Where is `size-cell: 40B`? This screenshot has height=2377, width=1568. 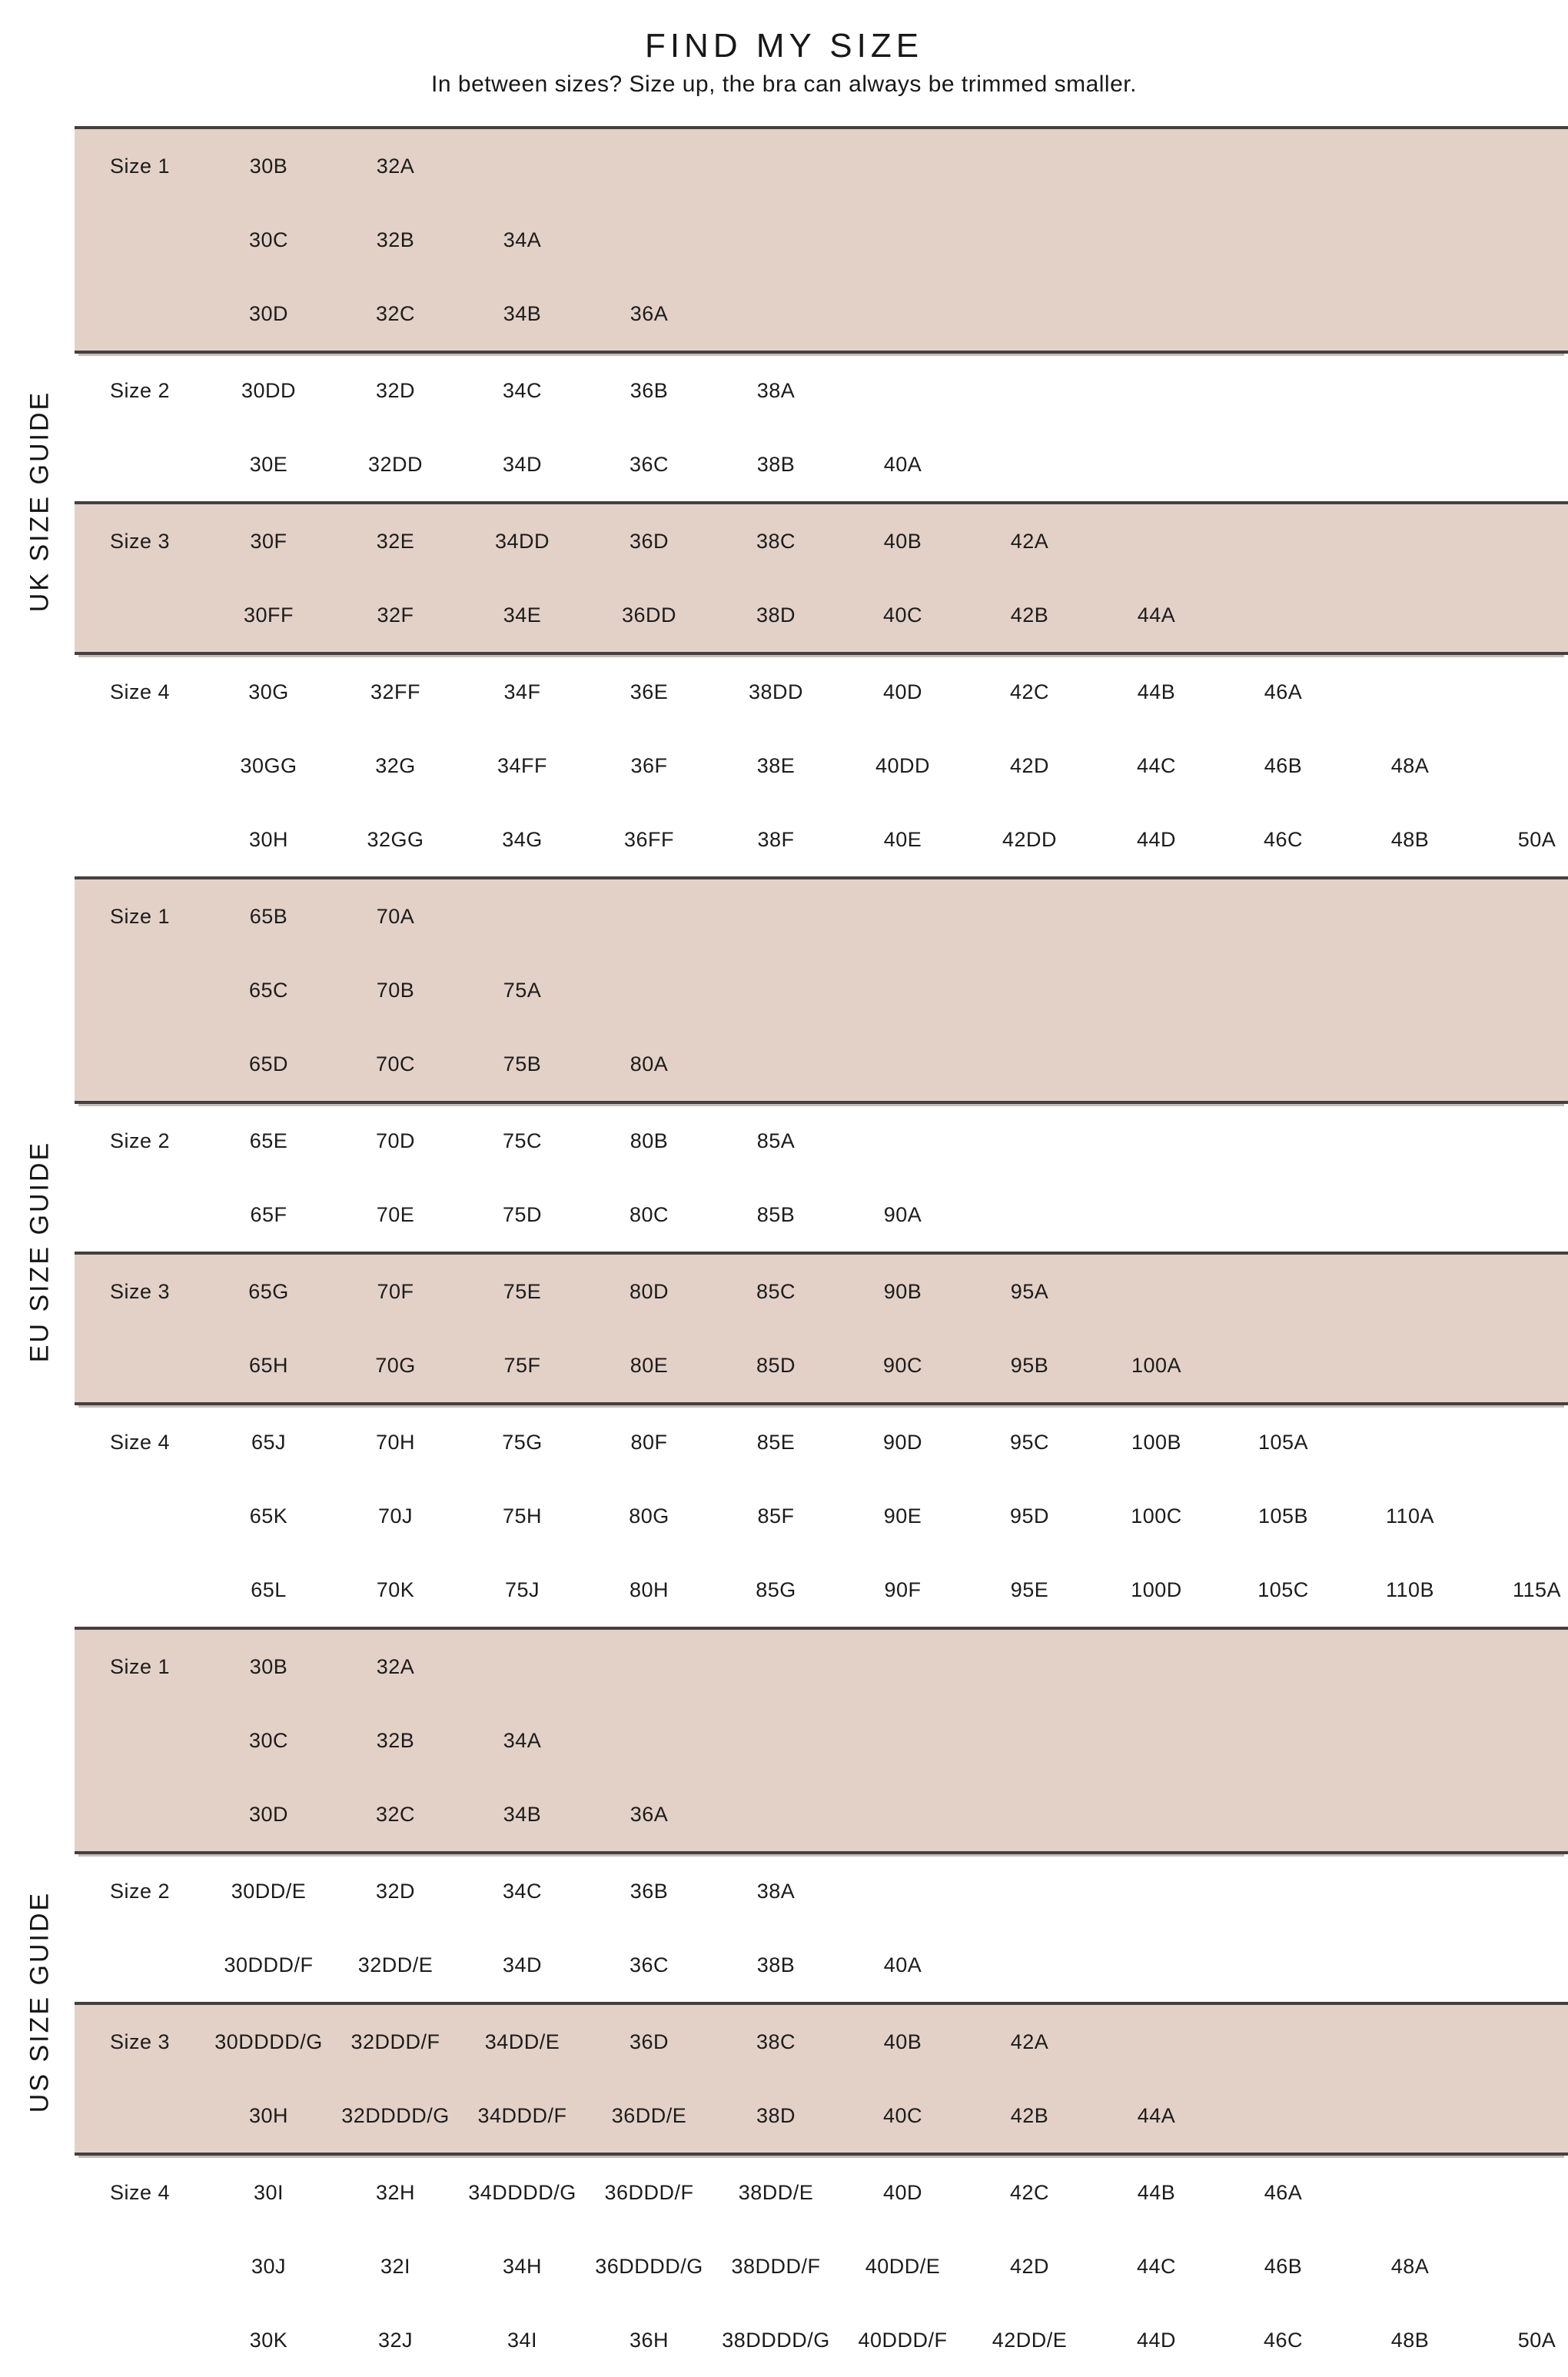
size-cell: 40B is located at coordinates (903, 541).